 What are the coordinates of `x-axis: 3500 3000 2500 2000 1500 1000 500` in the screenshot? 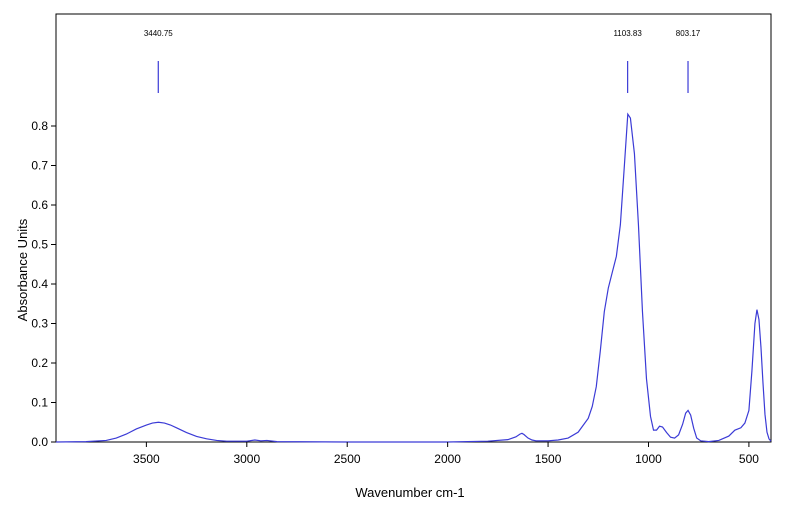 It's located at (446, 454).